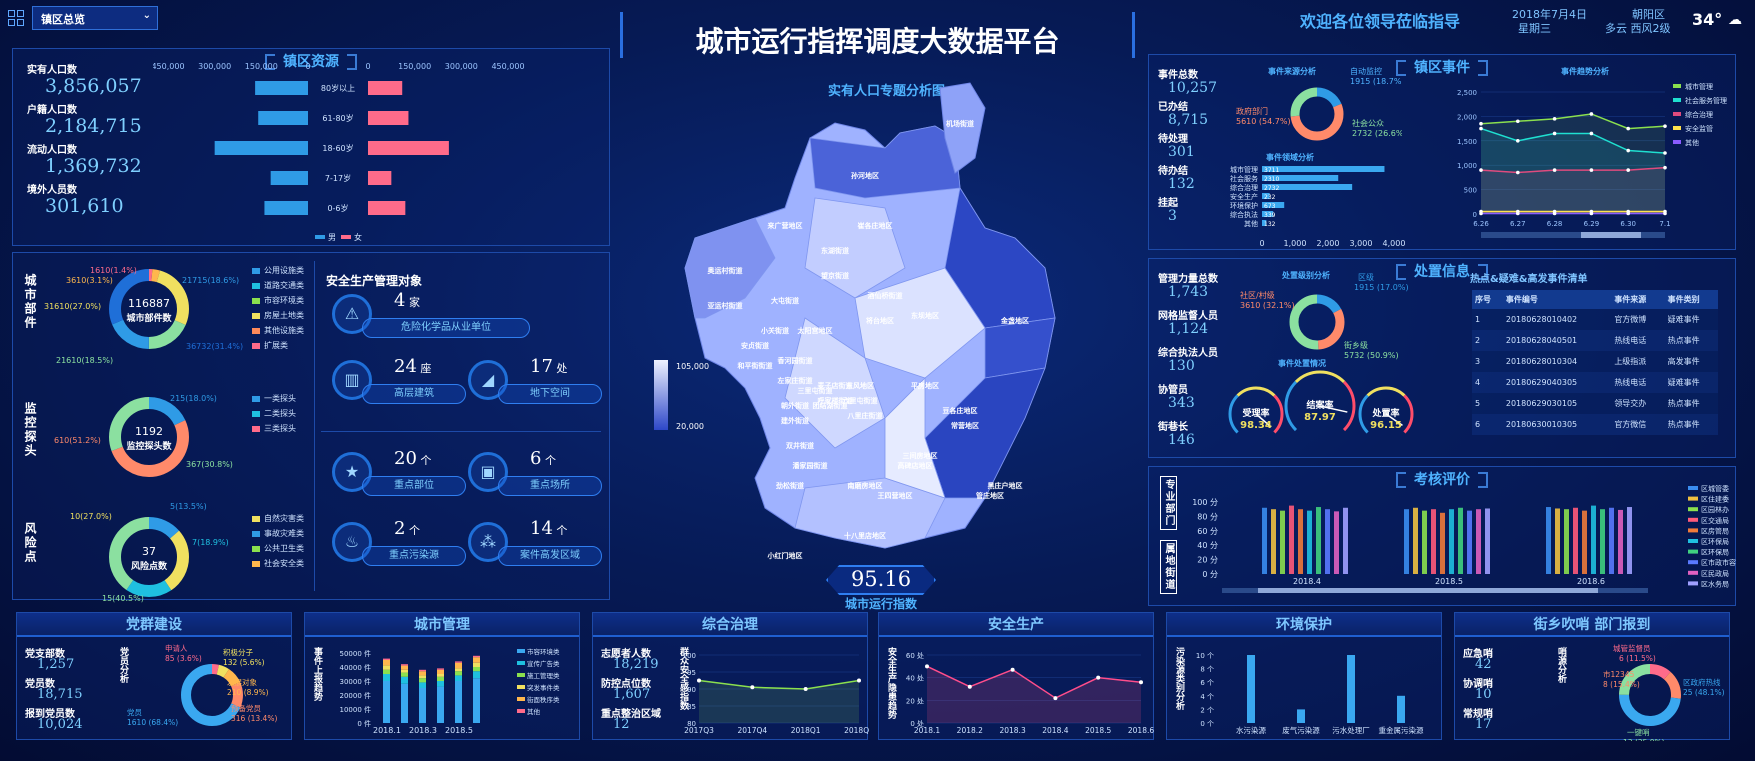 Image resolution: width=1755 pixels, height=761 pixels. Describe the element at coordinates (1483, 664) in the screenshot. I see `street-stat-value: 42` at that location.